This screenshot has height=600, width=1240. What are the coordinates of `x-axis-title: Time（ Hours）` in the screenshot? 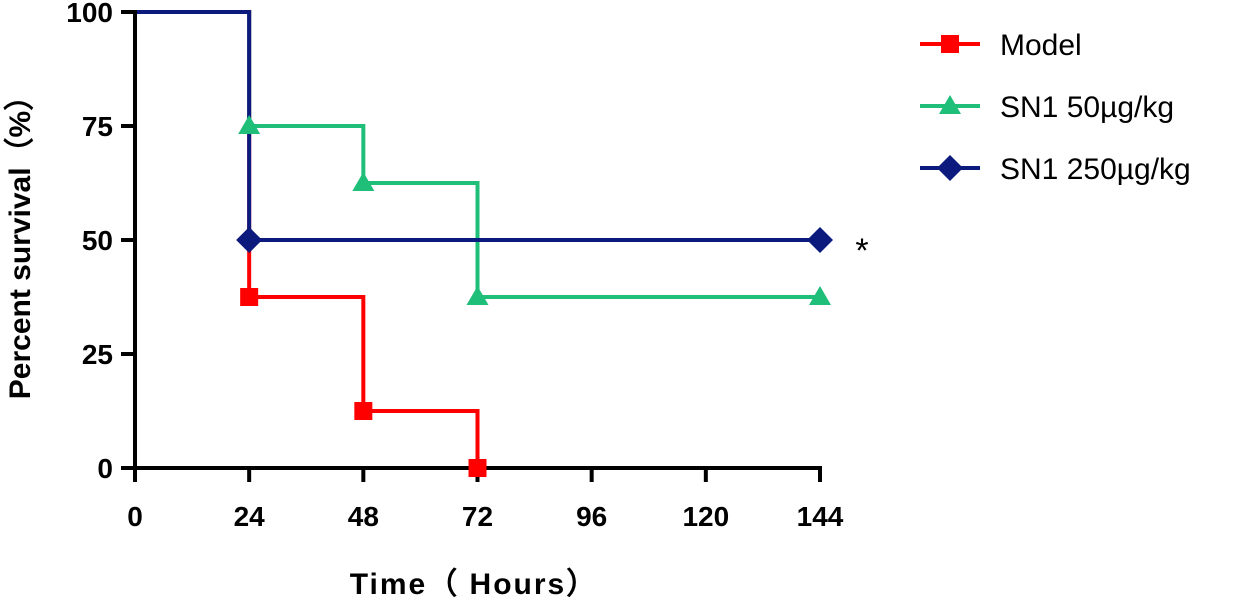 It's located at (474, 583).